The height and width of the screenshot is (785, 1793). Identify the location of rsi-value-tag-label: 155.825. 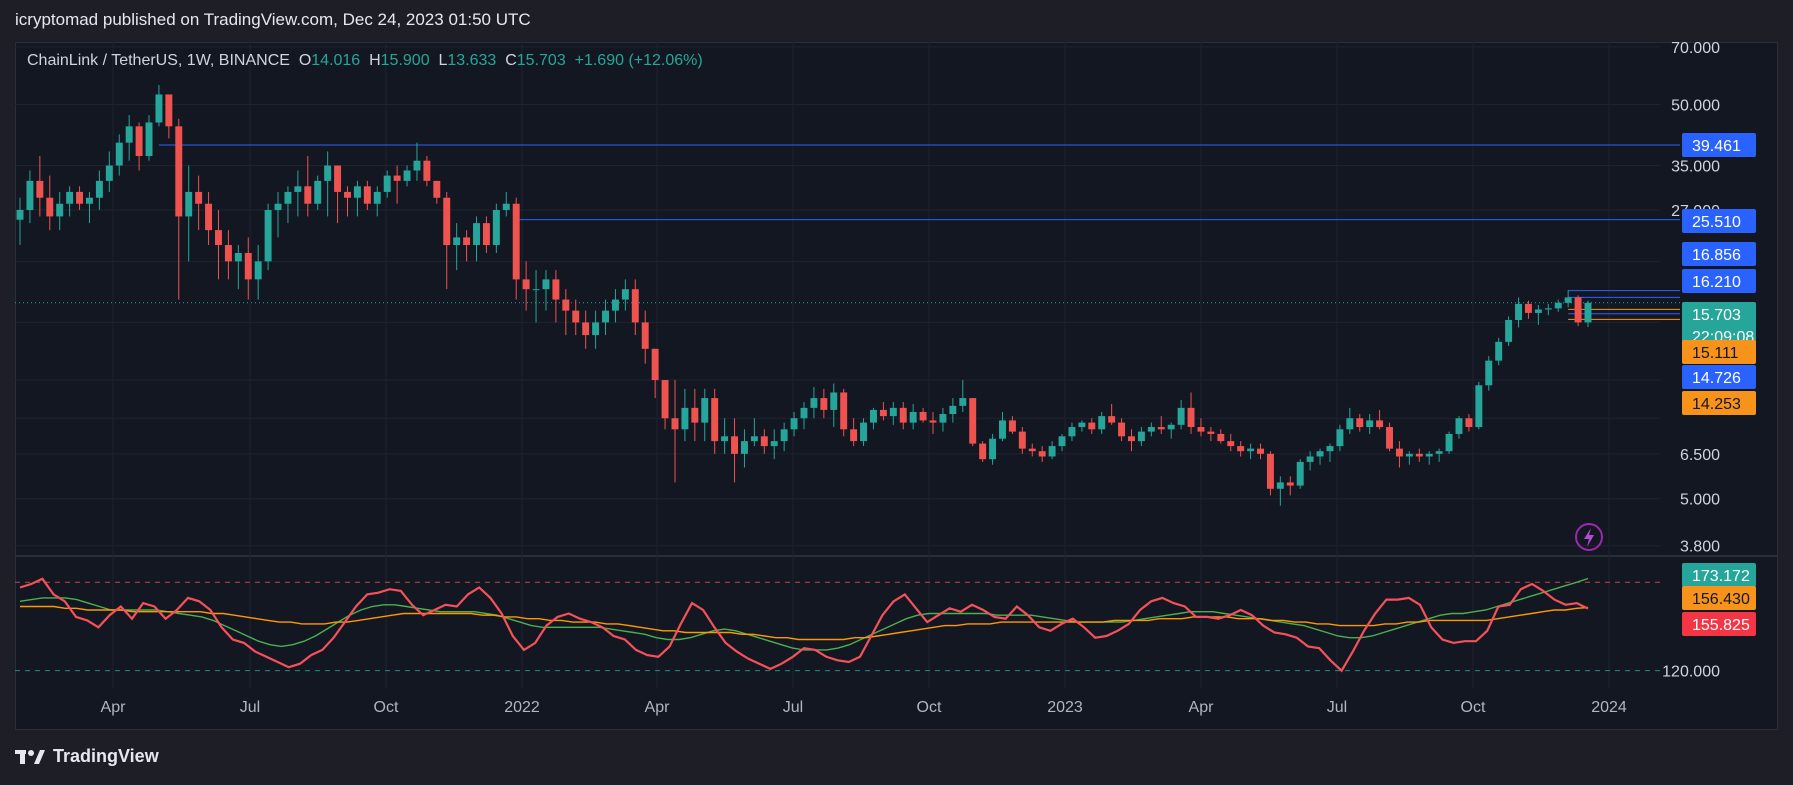
(1721, 625).